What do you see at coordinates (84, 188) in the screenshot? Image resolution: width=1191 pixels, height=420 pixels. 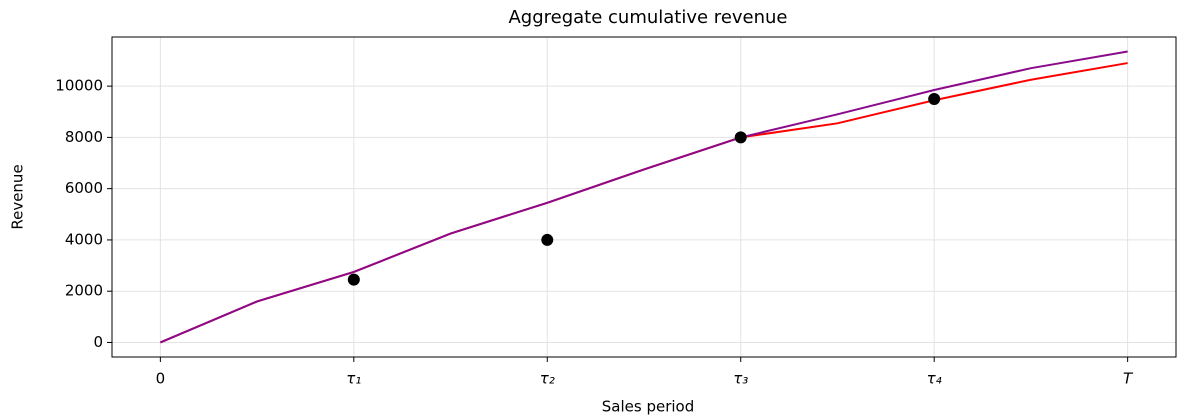 I see `y-tick-label: 6000` at bounding box center [84, 188].